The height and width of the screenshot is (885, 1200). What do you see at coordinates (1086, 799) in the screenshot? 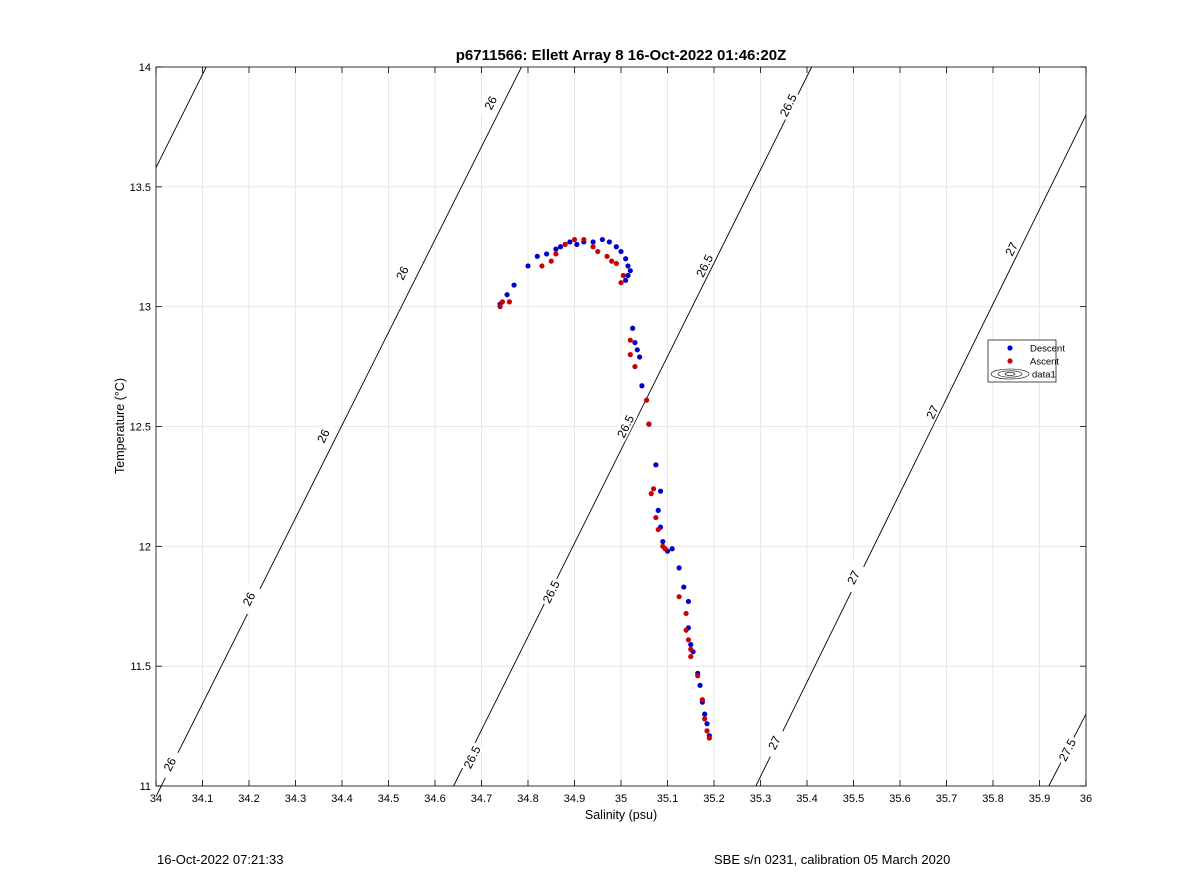
I see `x-tick-label: 36` at bounding box center [1086, 799].